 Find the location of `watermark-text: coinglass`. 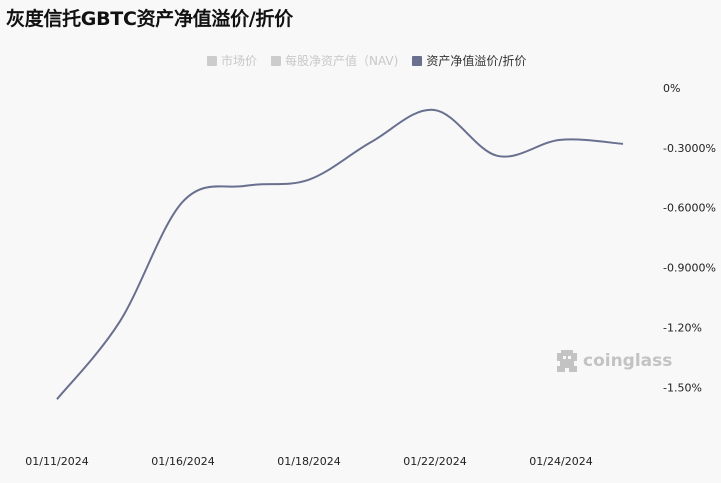

watermark-text: coinglass is located at coordinates (628, 361).